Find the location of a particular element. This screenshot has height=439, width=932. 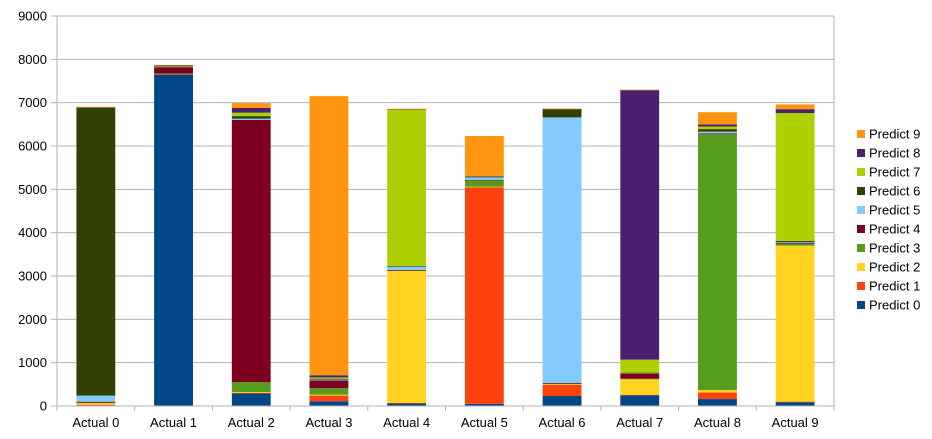

y-tick-label: 8000 is located at coordinates (32, 59).